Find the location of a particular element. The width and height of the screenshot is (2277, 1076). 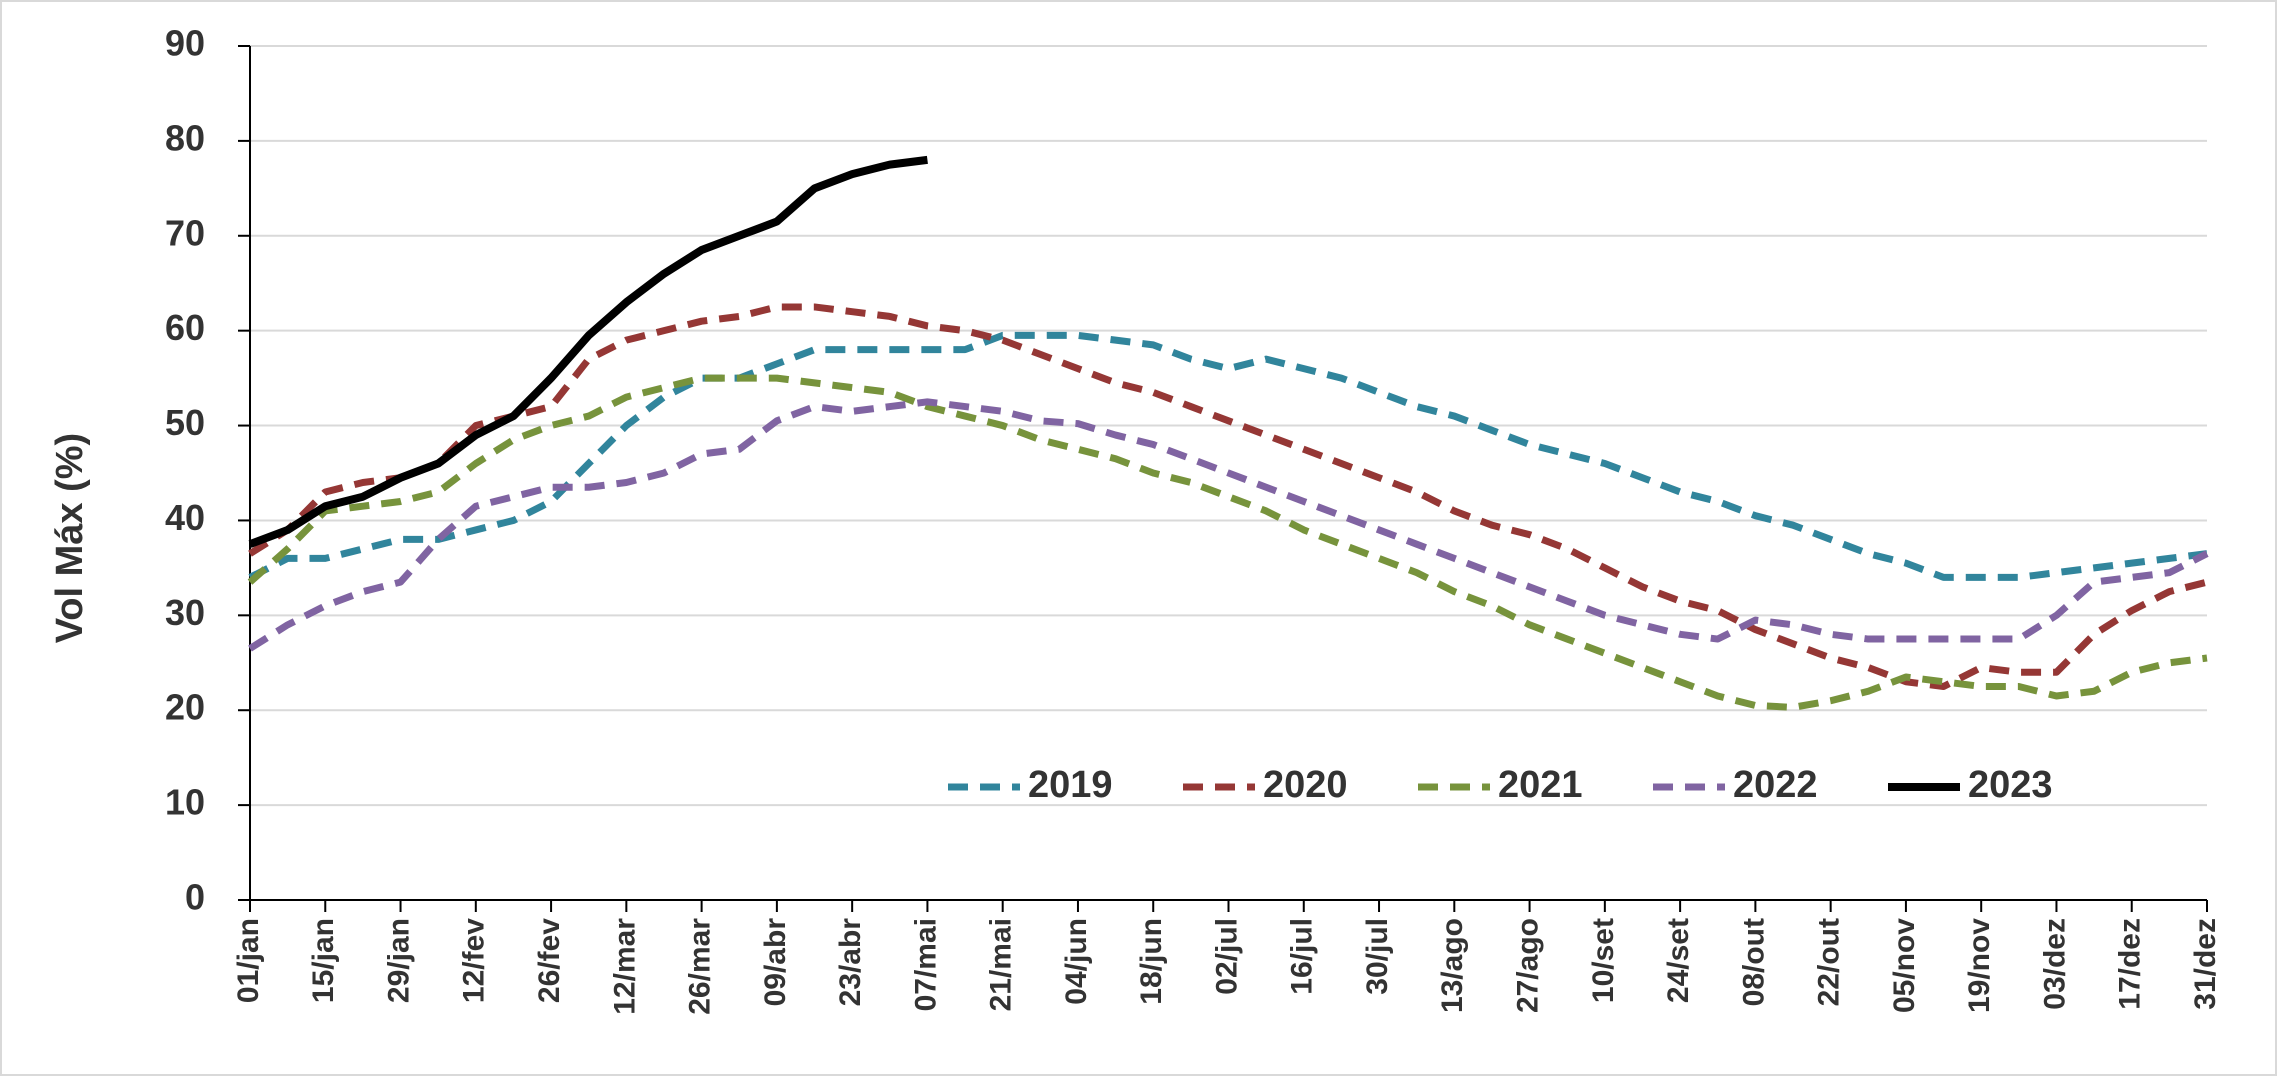

x-tick-label: 23/abr is located at coordinates (850, 962).